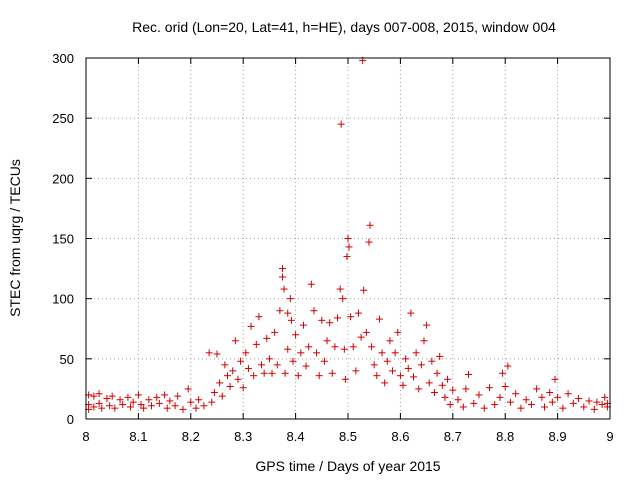 The width and height of the screenshot is (640, 480). I want to click on y-tick-label: 0, so click(70, 419).